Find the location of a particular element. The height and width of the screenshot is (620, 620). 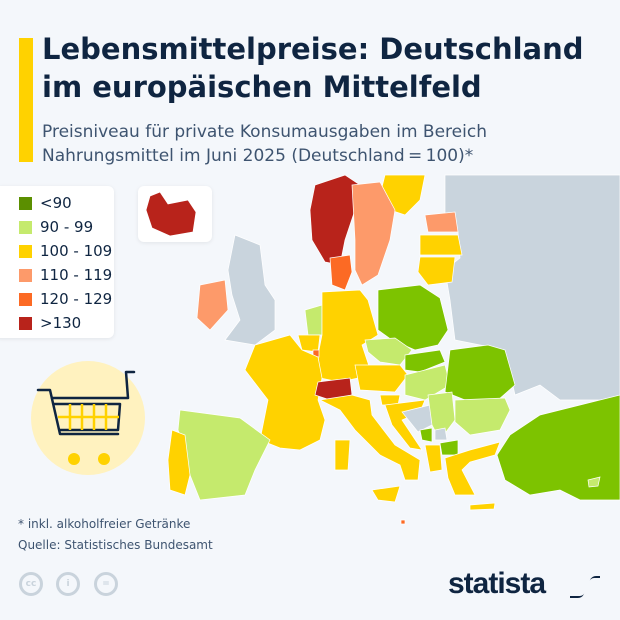

statista-logo-mark-icon is located at coordinates (585, 587).